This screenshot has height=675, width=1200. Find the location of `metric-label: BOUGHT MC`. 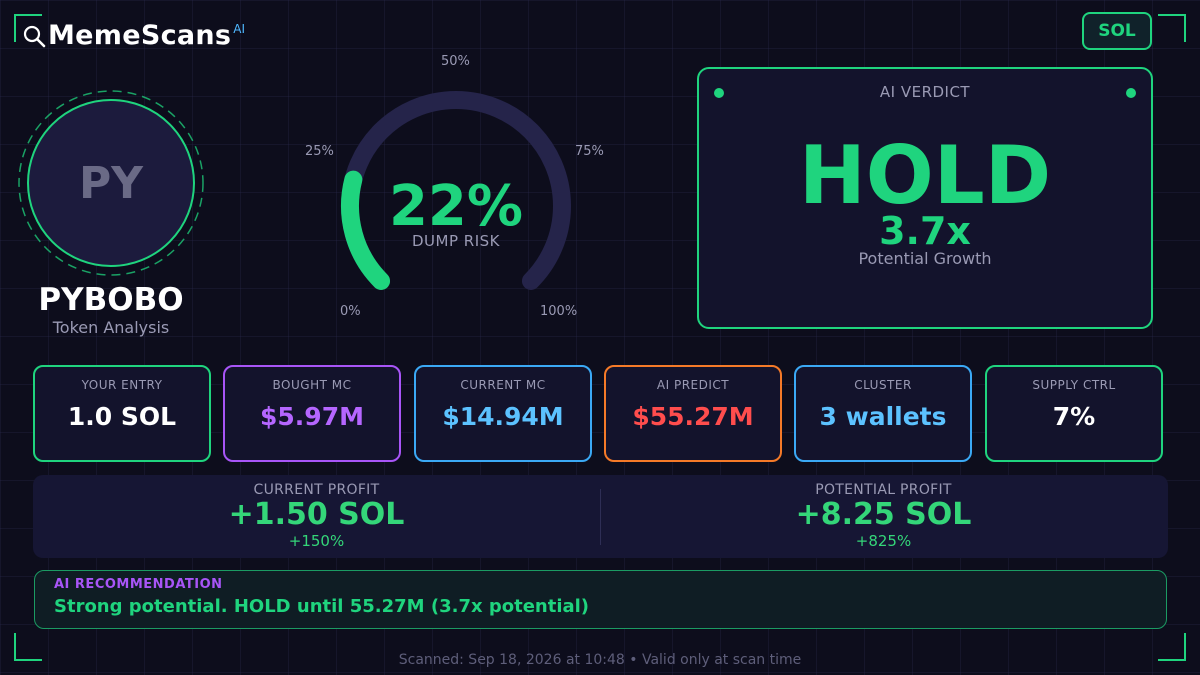

metric-label: BOUGHT MC is located at coordinates (312, 385).